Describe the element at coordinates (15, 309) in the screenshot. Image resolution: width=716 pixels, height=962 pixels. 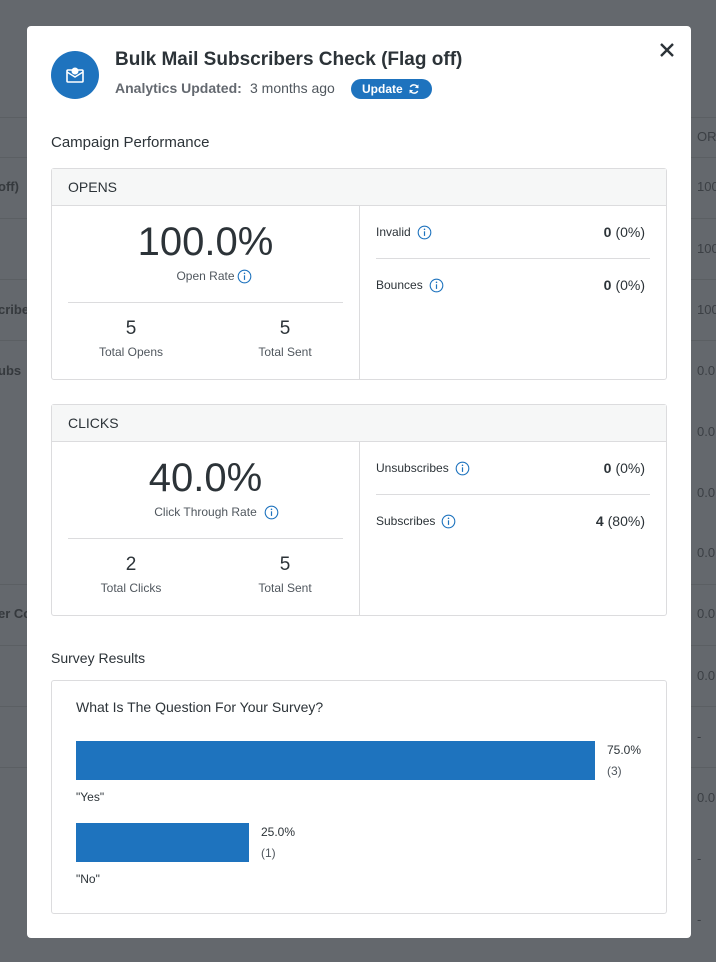
I see `background-text: cribe` at that location.